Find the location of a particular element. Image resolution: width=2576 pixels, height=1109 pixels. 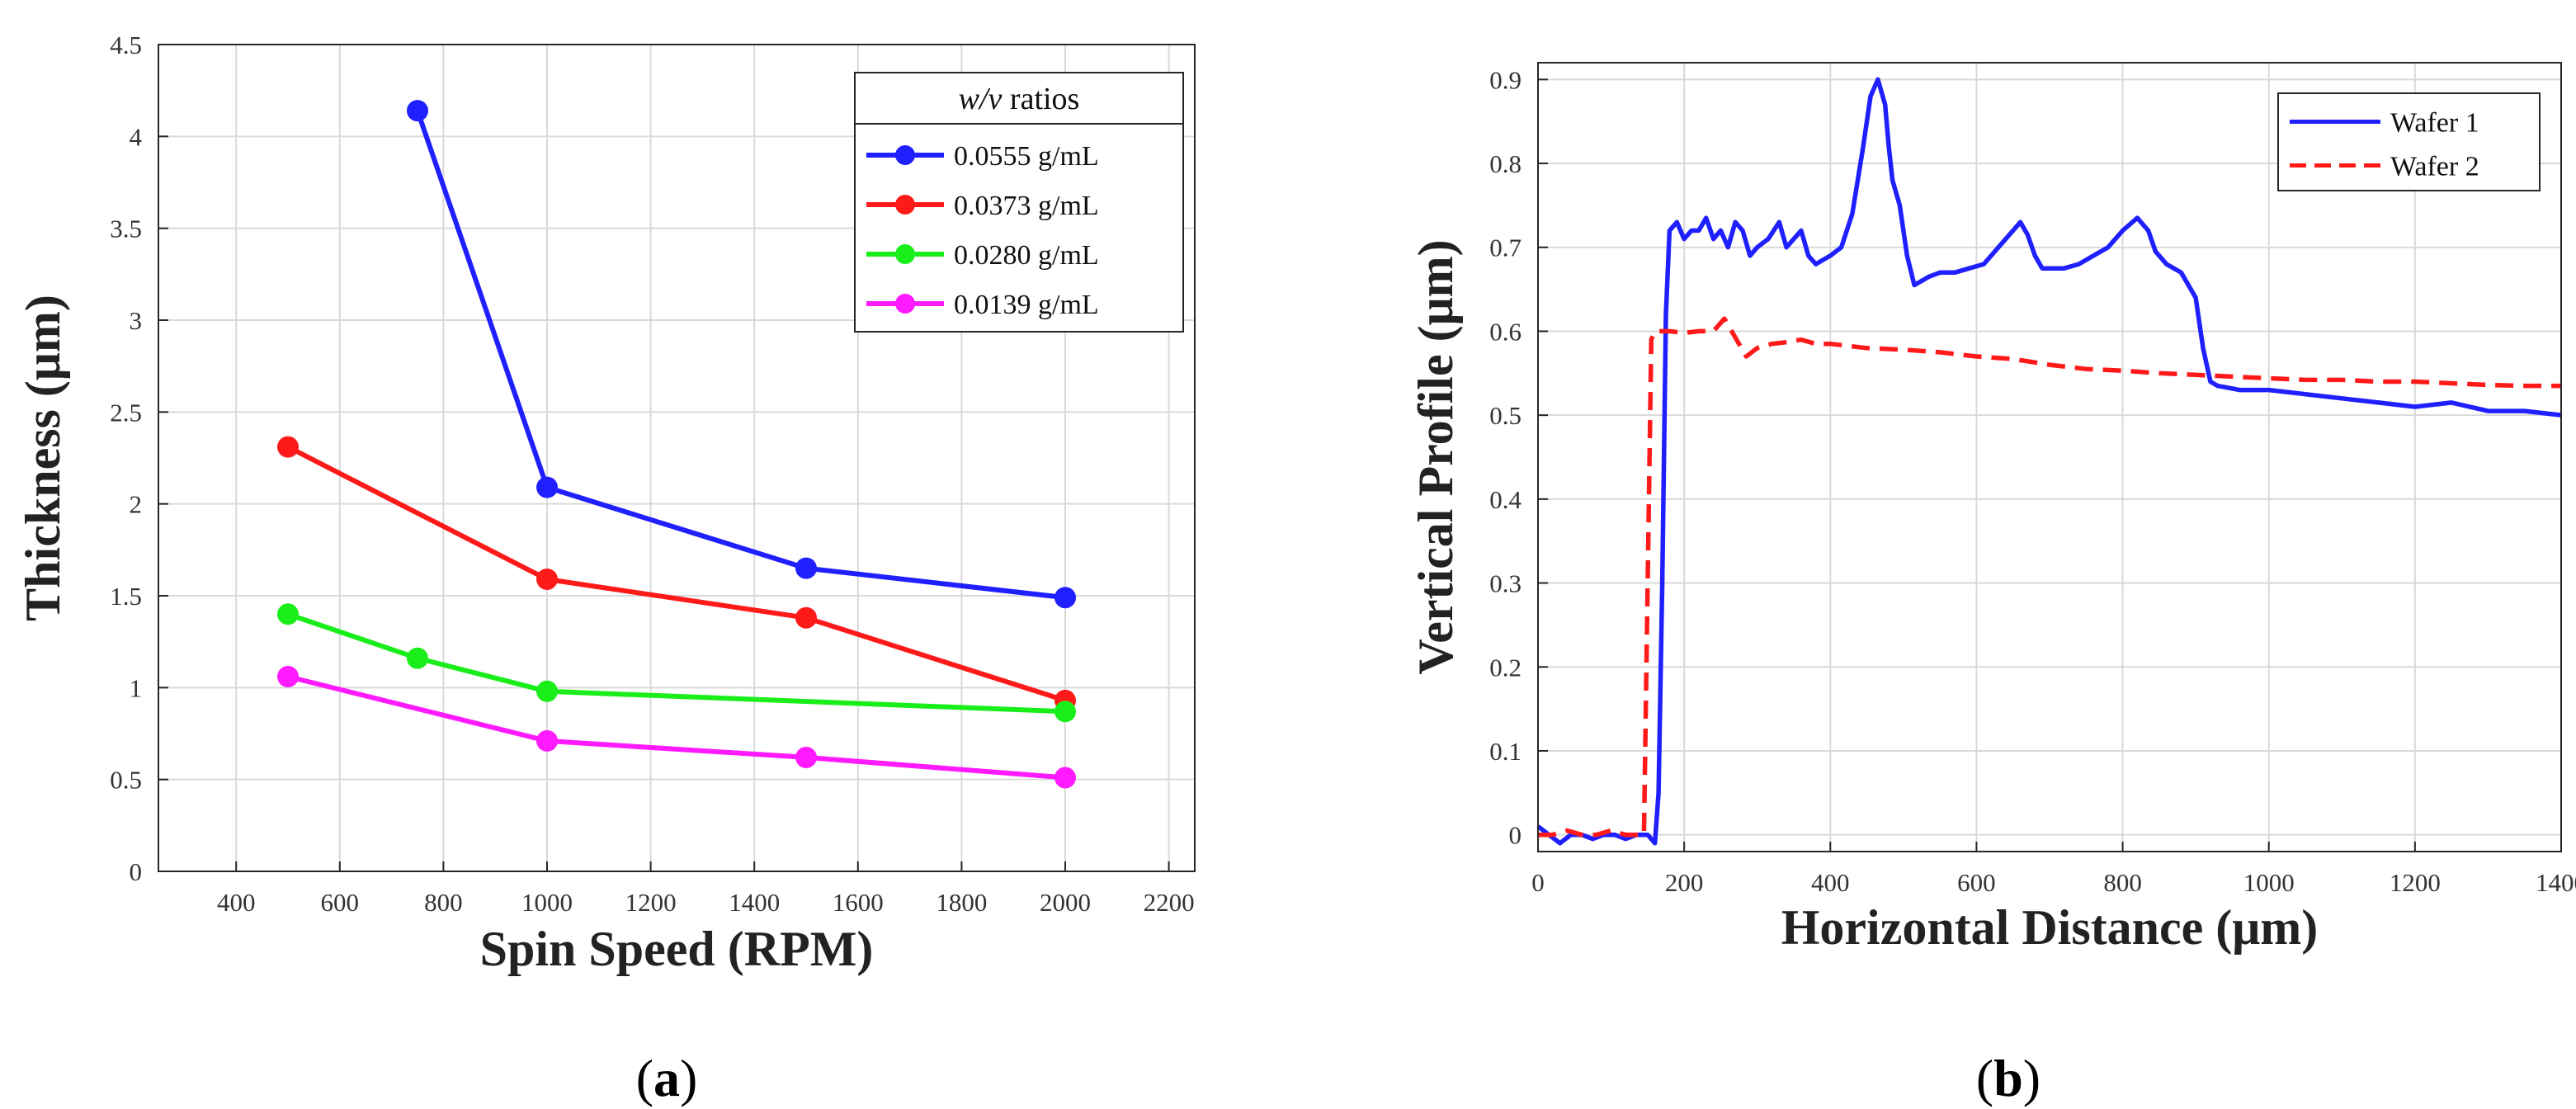

panel-caption-b: (b) is located at coordinates (2009, 1078).